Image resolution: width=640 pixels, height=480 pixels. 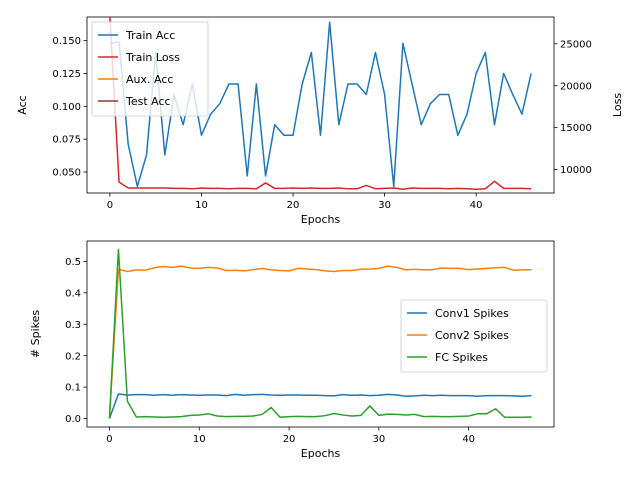 I want to click on legend-label: FC Spikes, so click(x=461, y=357).